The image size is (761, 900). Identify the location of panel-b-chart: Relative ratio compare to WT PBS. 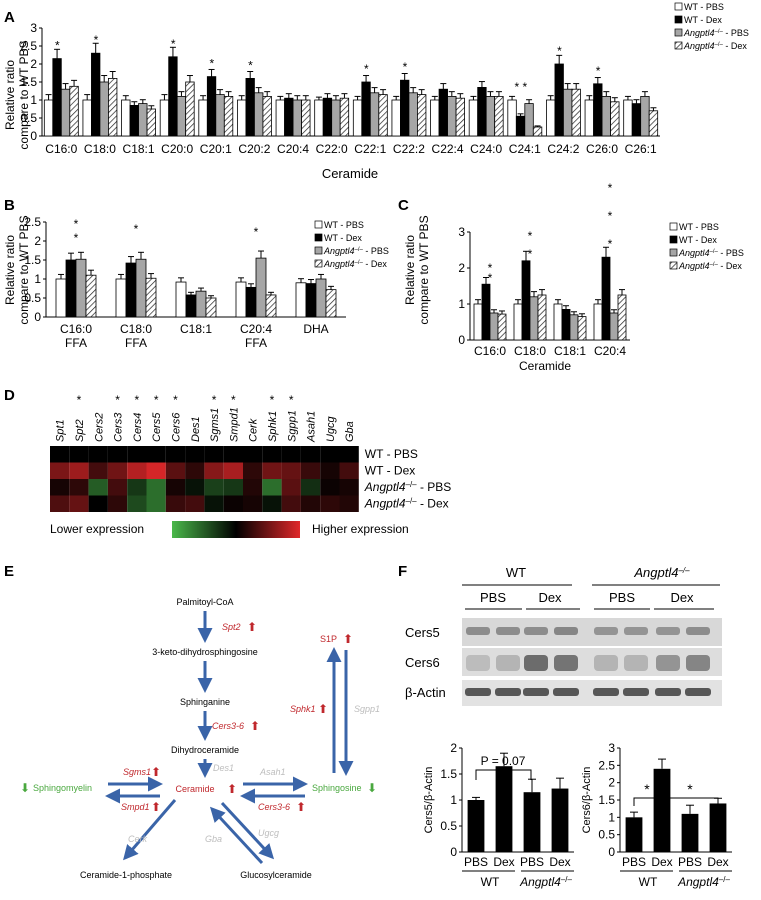
(17, 269).